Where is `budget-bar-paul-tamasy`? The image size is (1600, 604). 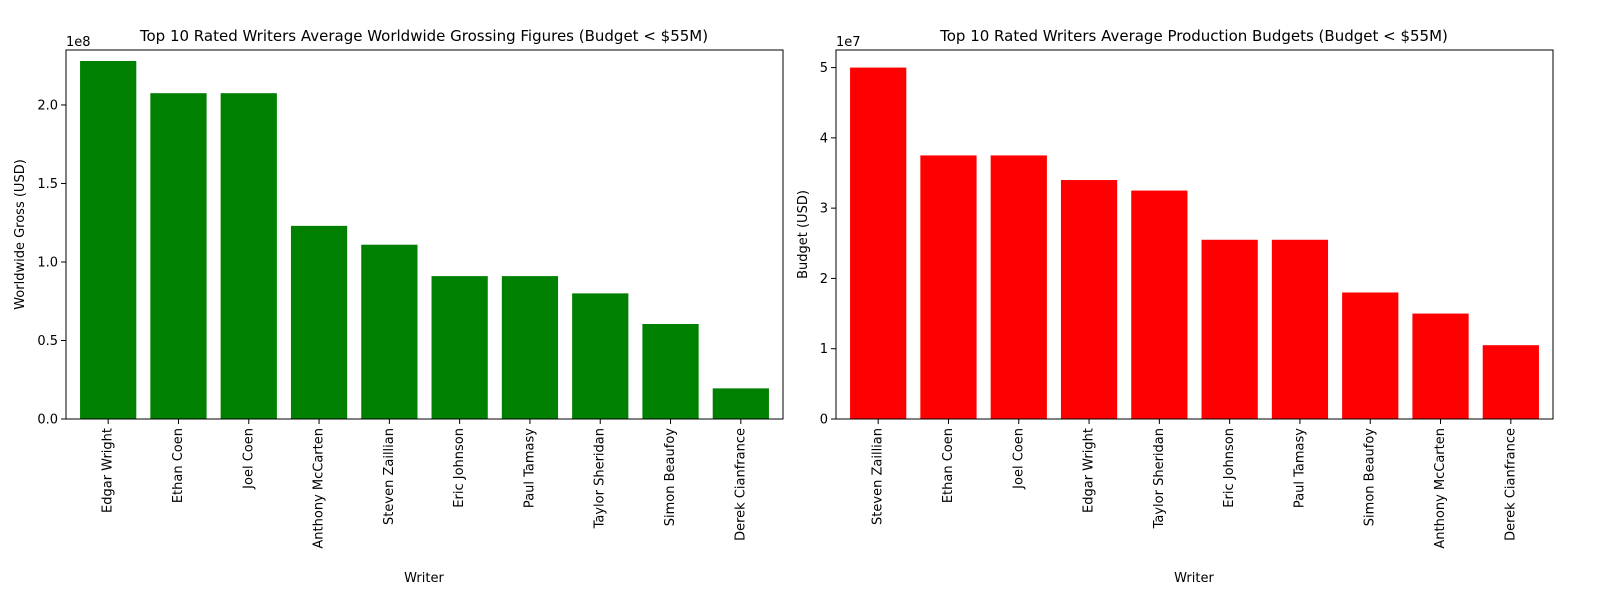 budget-bar-paul-tamasy is located at coordinates (1300, 329).